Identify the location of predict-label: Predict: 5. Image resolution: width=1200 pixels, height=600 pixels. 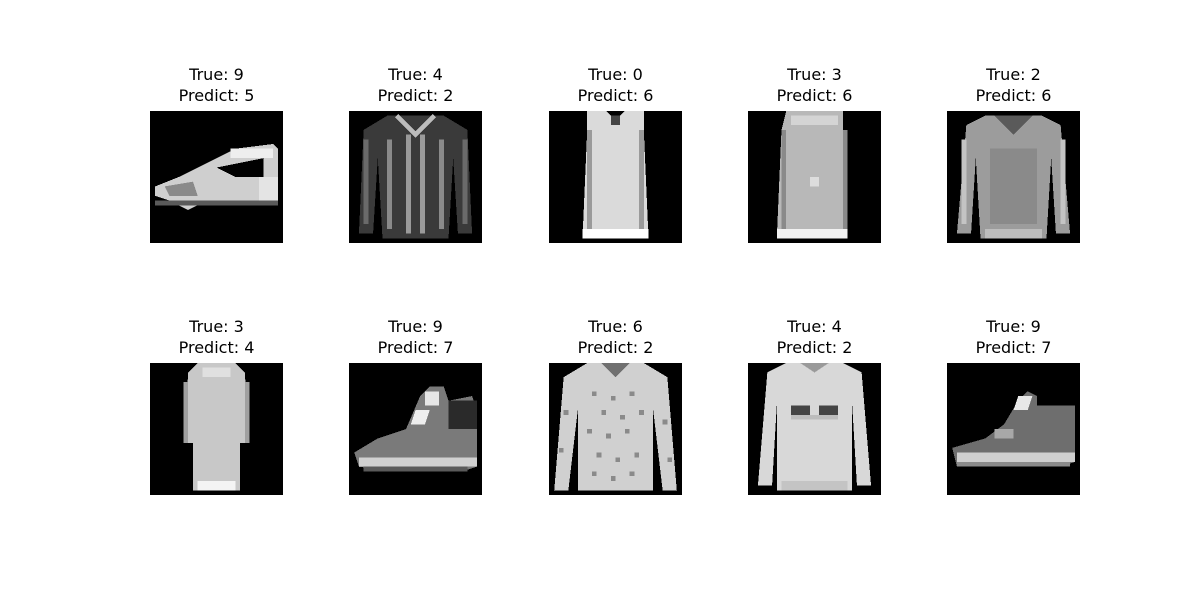
(216, 95).